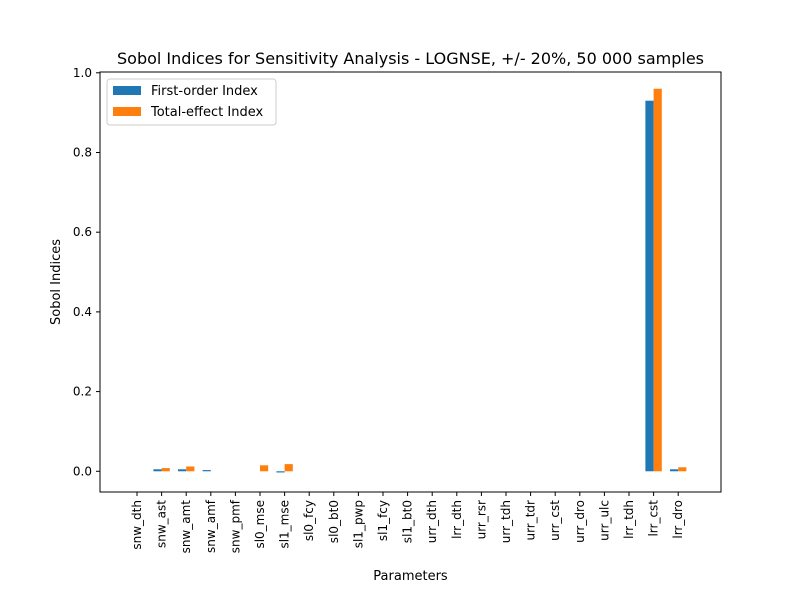 The height and width of the screenshot is (600, 800). I want to click on x-tick-label-lrr_dth: lrr_dth, so click(457, 519).